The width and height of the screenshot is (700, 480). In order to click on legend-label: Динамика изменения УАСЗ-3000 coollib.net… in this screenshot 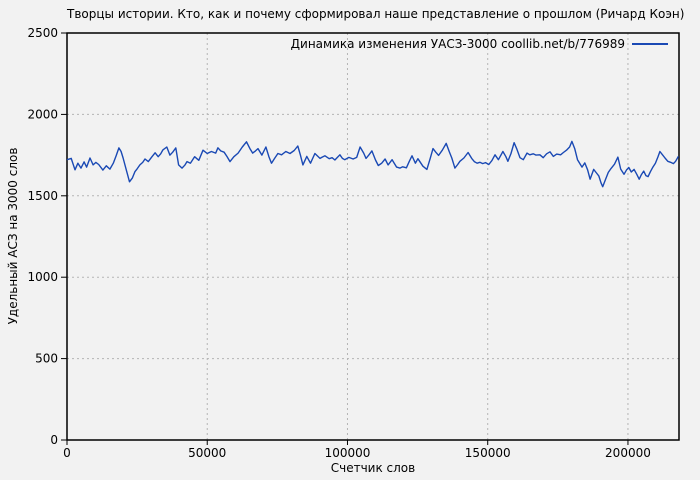, I will do `click(457, 44)`.